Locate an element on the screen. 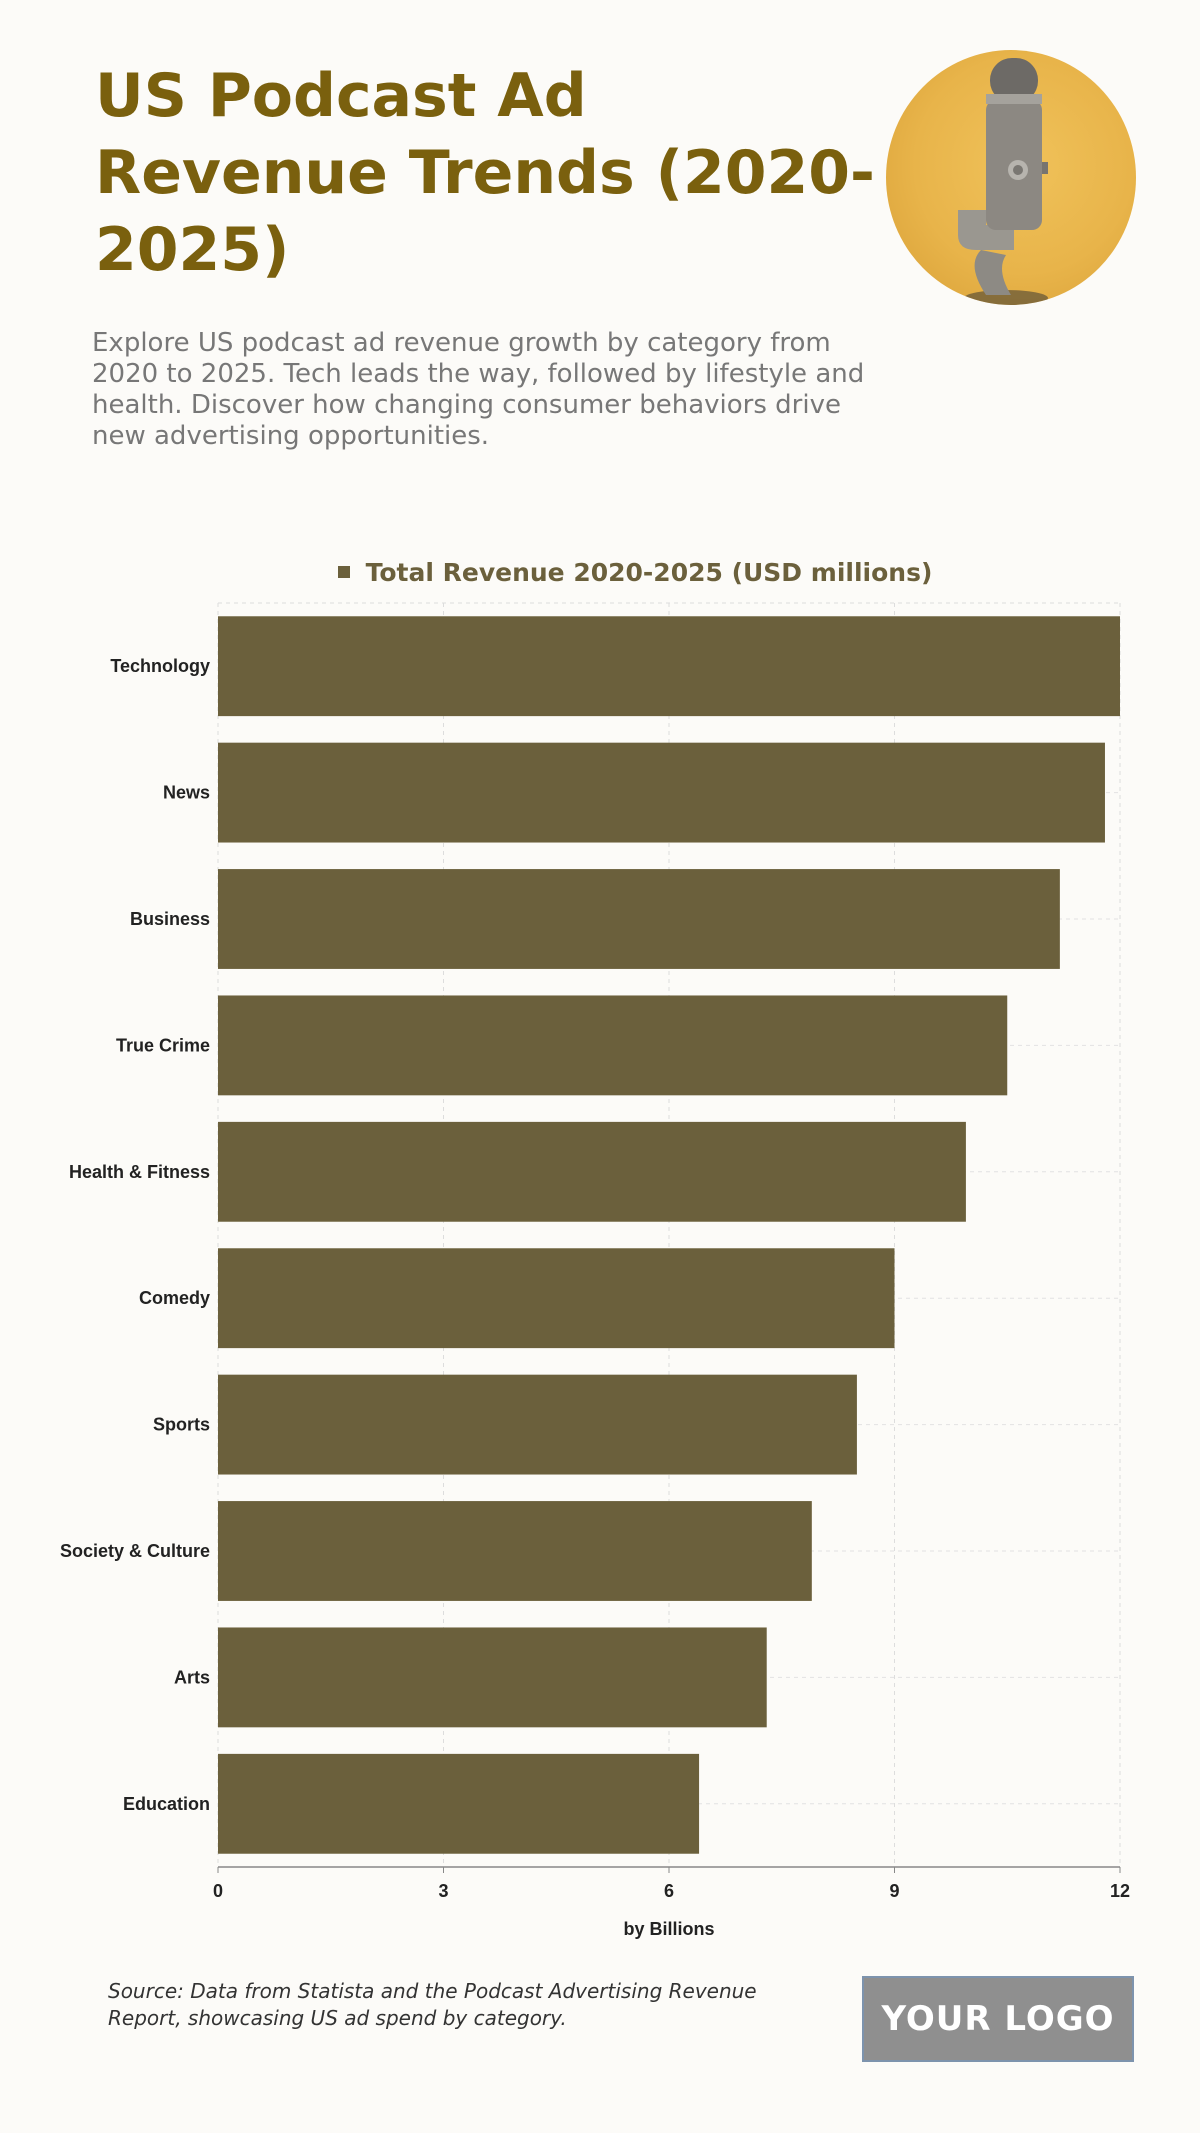 The height and width of the screenshot is (2133, 1200). x-tick-label: 6 is located at coordinates (669, 1891).